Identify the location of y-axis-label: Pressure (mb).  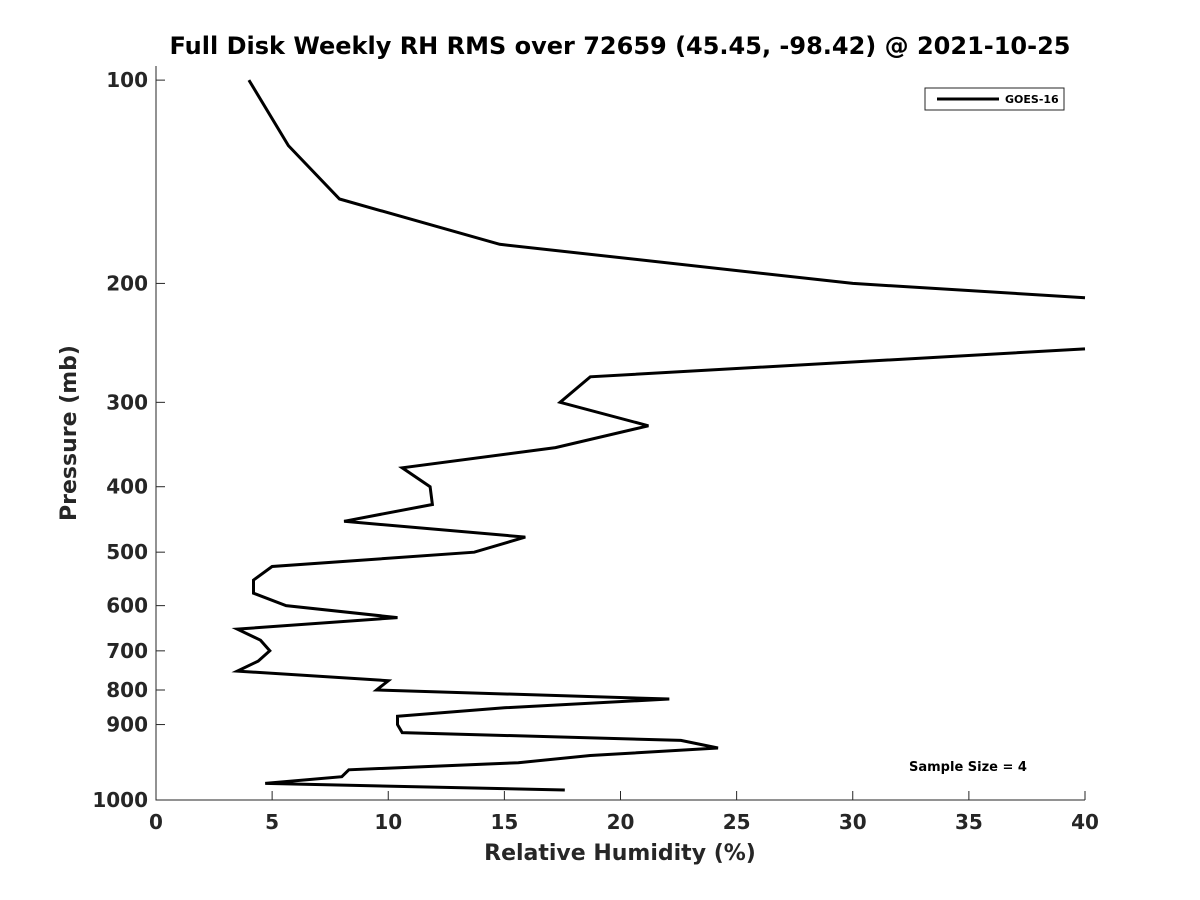
(69, 433).